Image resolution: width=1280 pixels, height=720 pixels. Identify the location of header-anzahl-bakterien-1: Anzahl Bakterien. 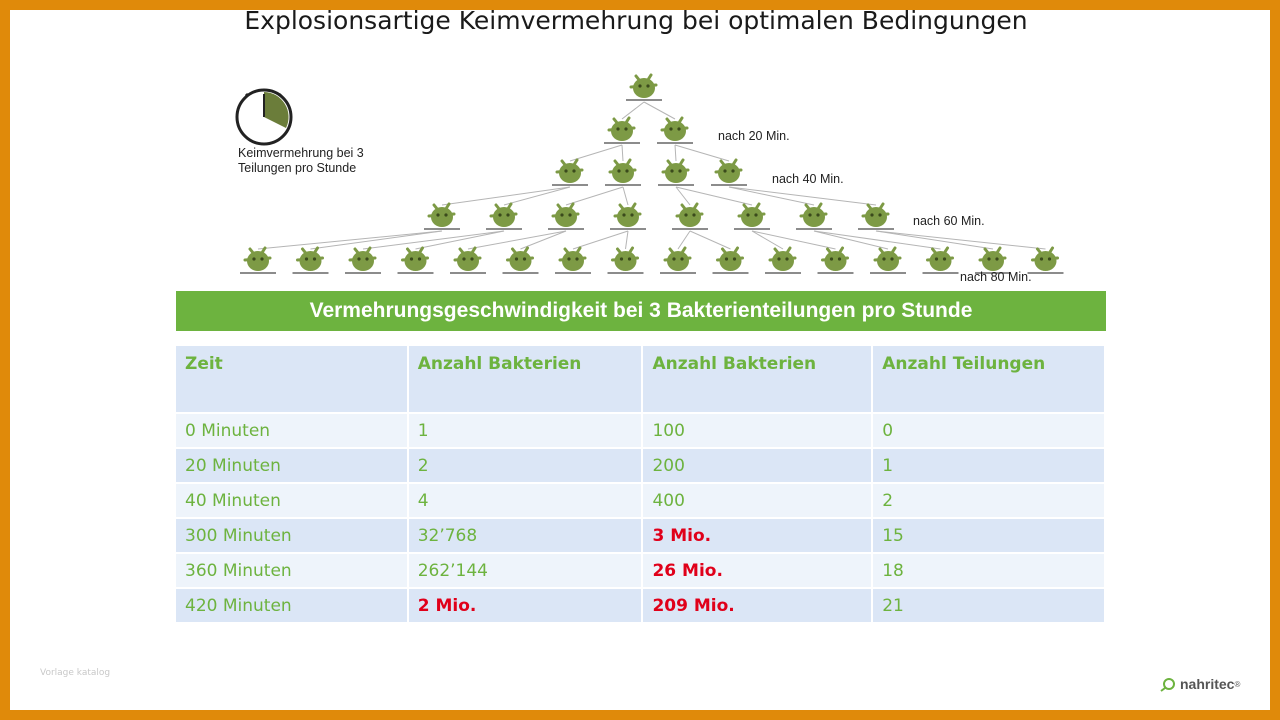
(525, 380).